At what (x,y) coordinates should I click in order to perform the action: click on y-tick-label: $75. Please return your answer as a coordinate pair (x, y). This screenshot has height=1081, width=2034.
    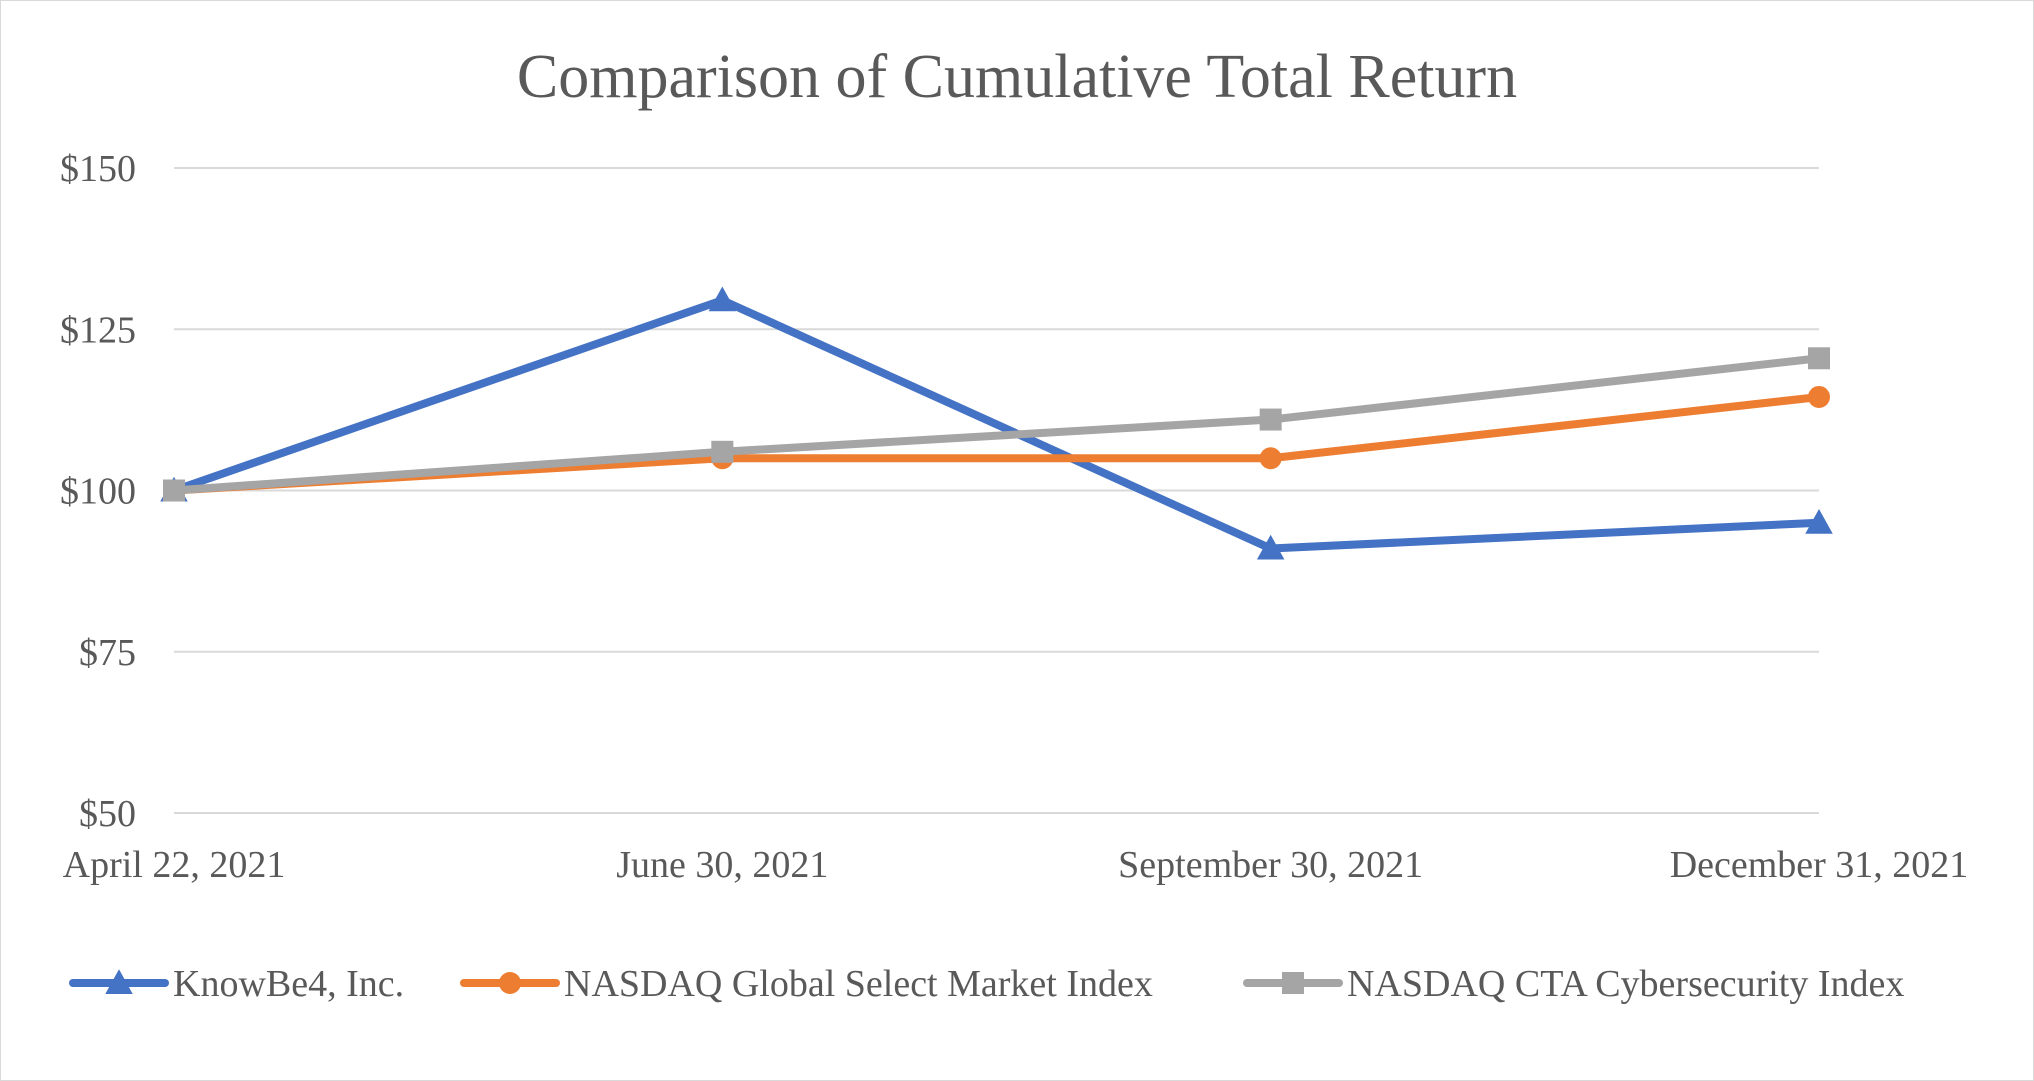
    Looking at the image, I should click on (107, 653).